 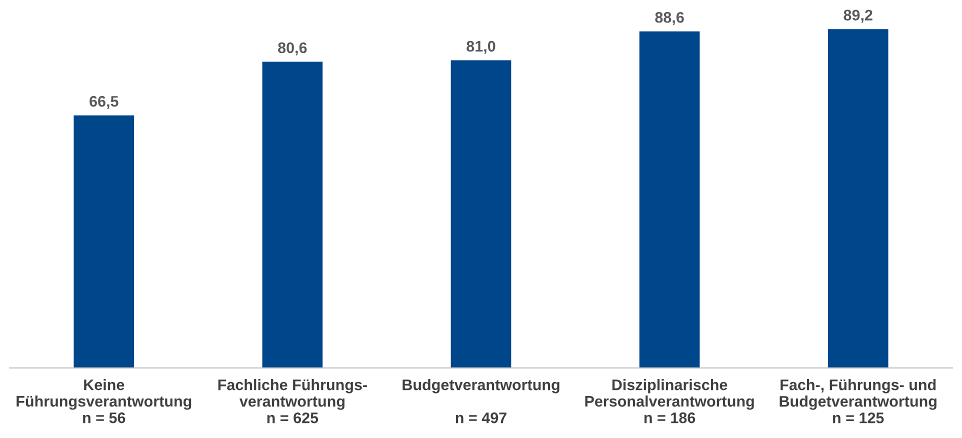 What do you see at coordinates (481, 47) in the screenshot?
I see `data-label: 81,0` at bounding box center [481, 47].